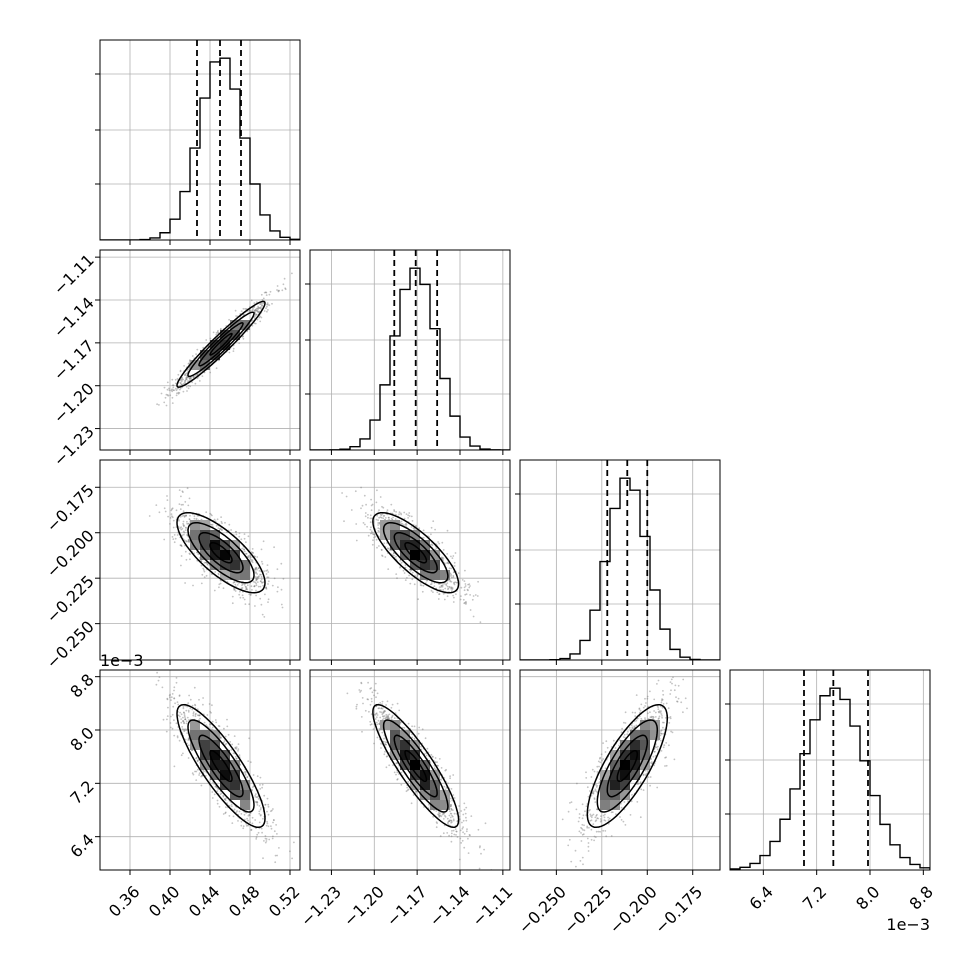 This screenshot has width=970, height=970. What do you see at coordinates (814, 897) in the screenshot?
I see `x-tick-label: 7.2` at bounding box center [814, 897].